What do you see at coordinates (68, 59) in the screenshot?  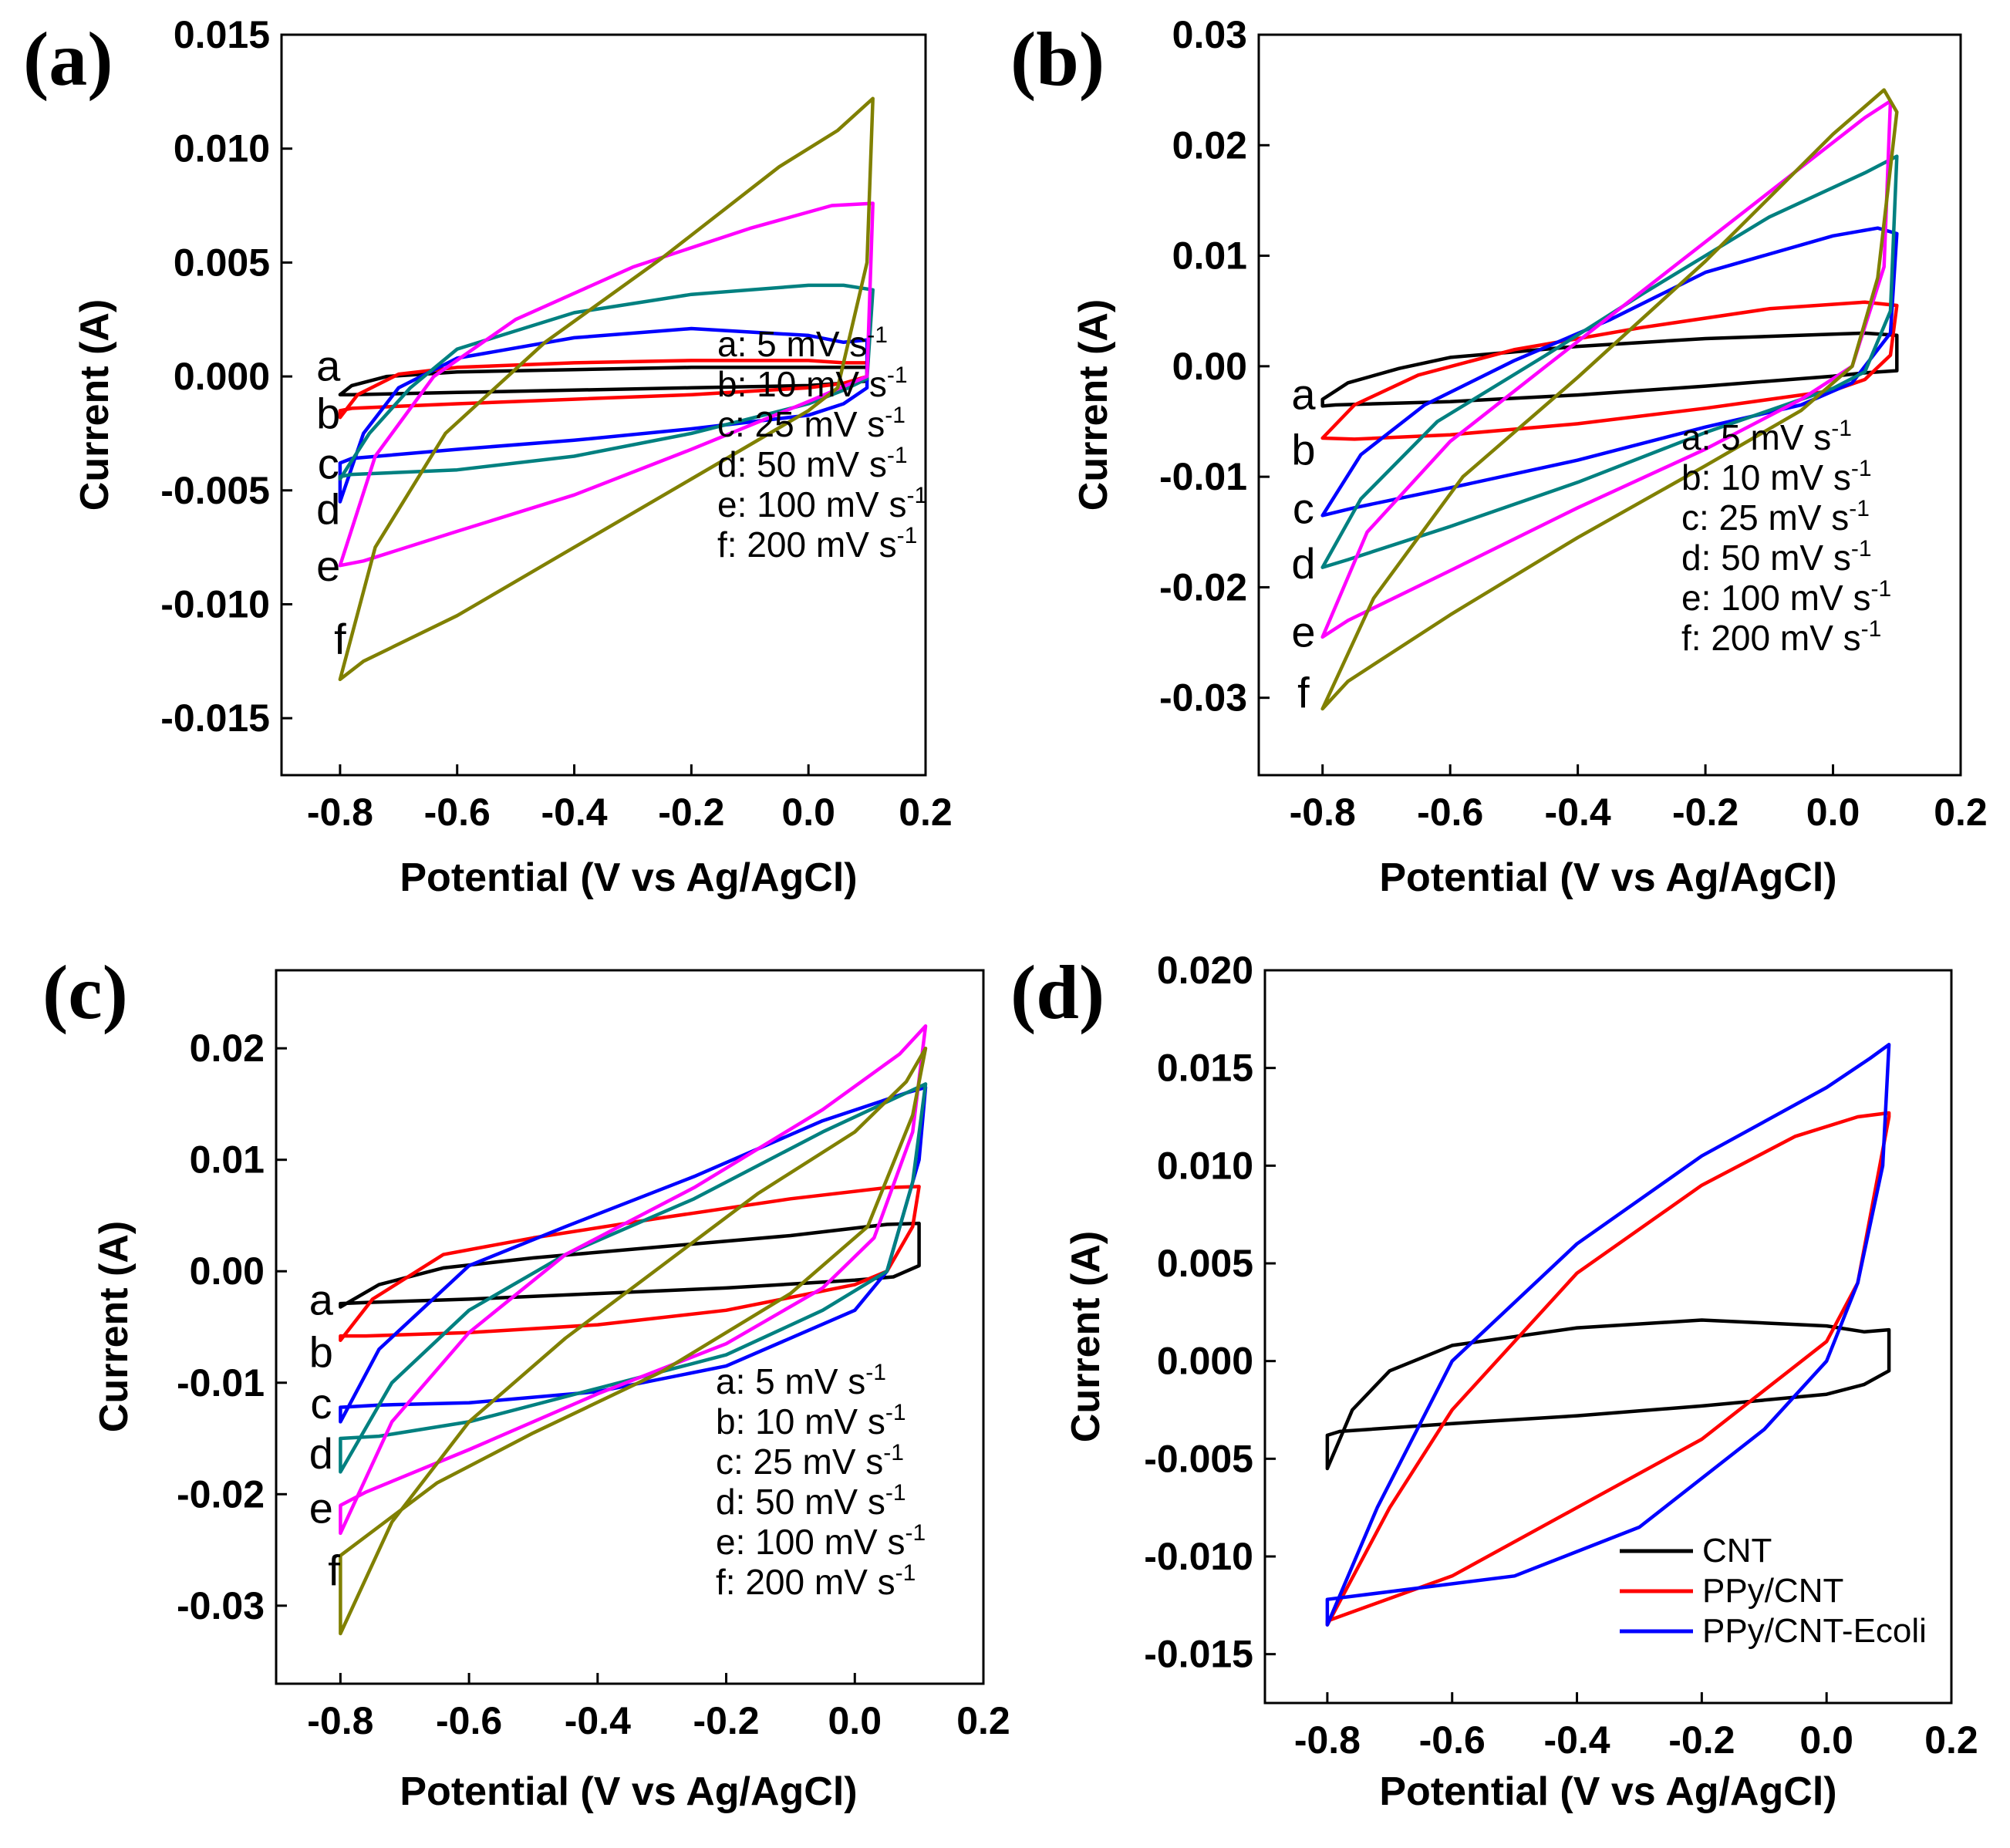 I see `panel-label: (a)` at bounding box center [68, 59].